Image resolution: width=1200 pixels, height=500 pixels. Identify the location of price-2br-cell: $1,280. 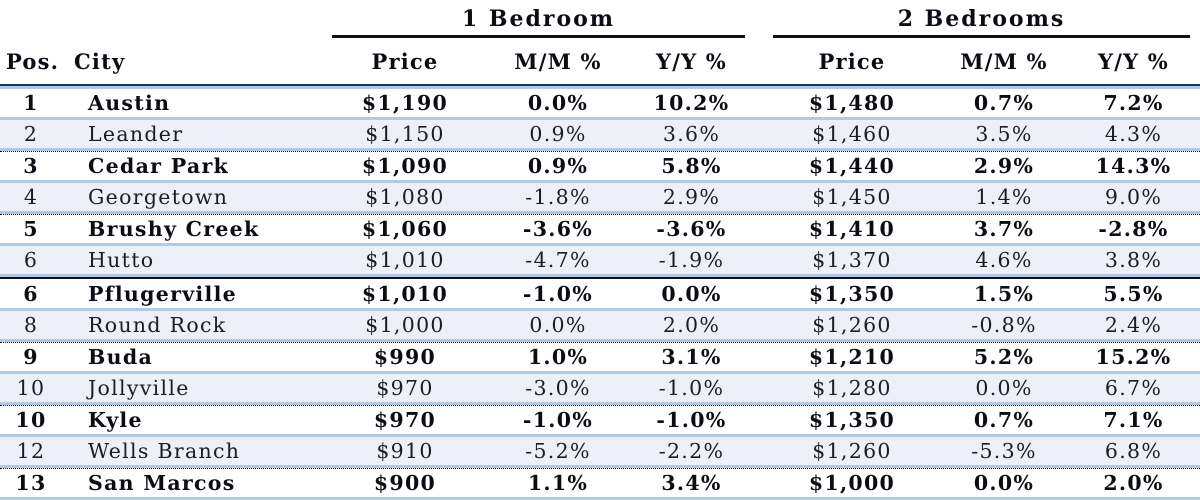
(852, 387).